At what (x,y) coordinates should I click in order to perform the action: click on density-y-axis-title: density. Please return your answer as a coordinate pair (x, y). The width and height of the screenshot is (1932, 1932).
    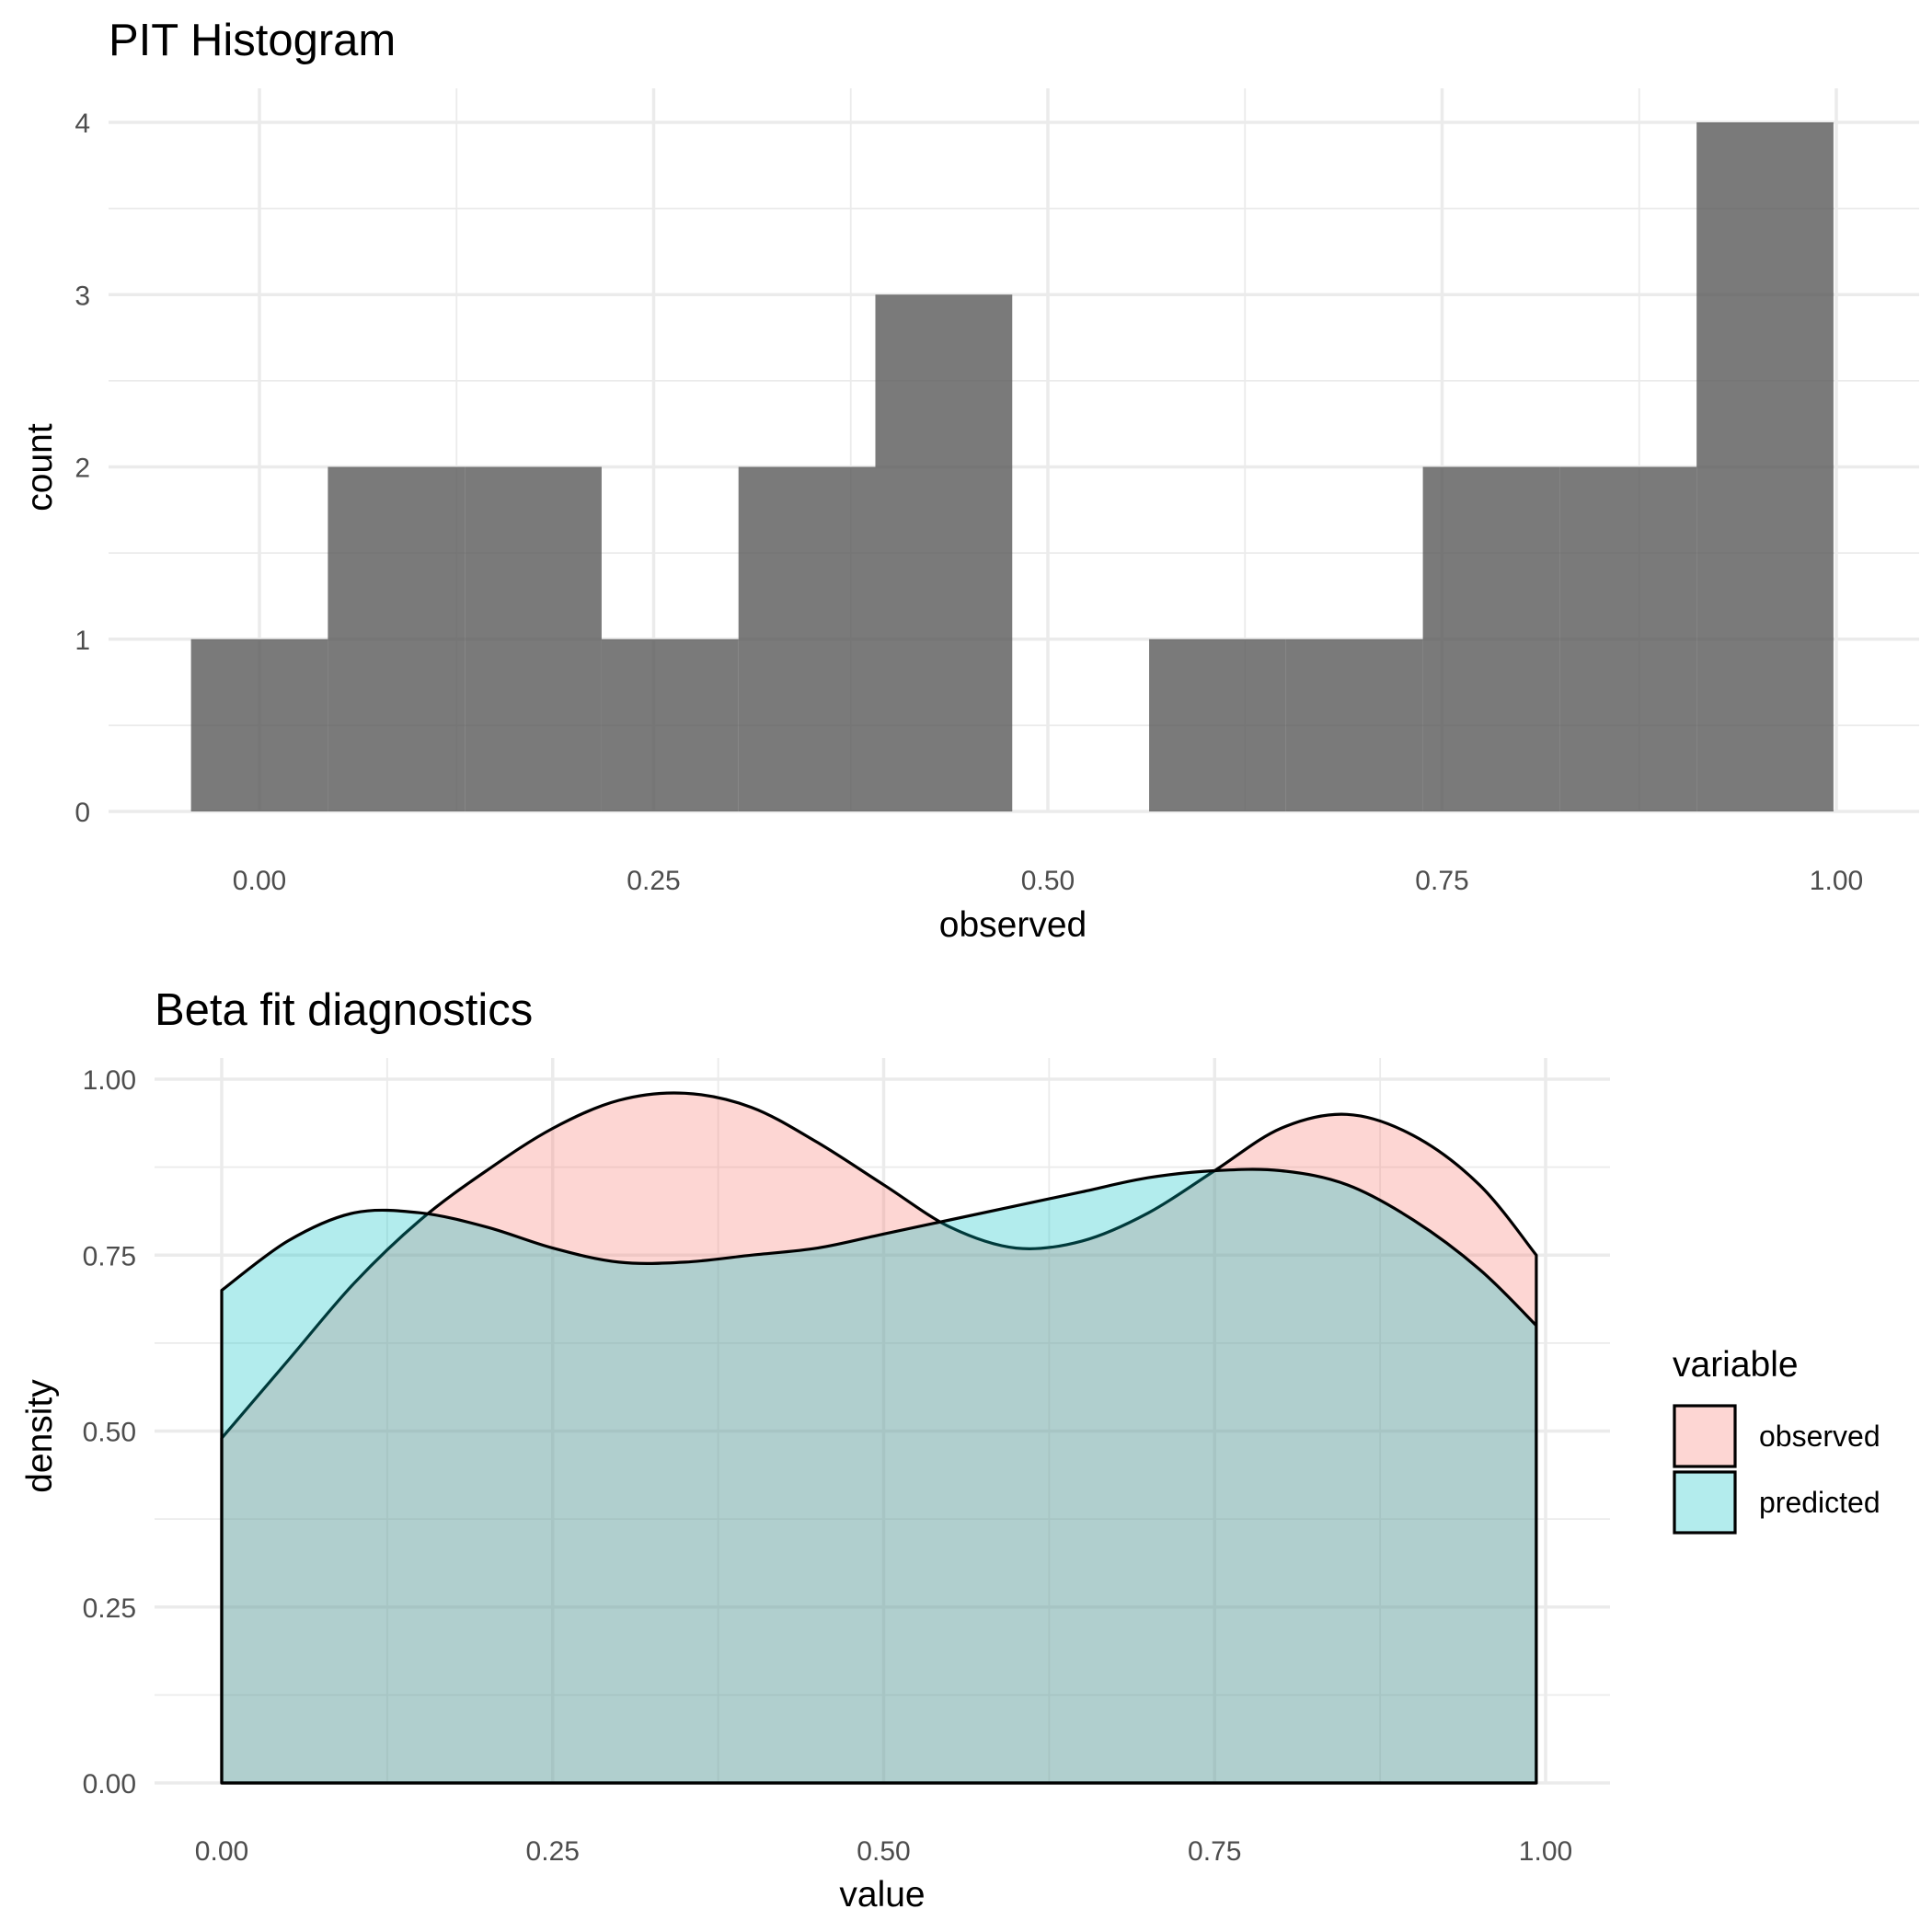
    Looking at the image, I should click on (40, 1436).